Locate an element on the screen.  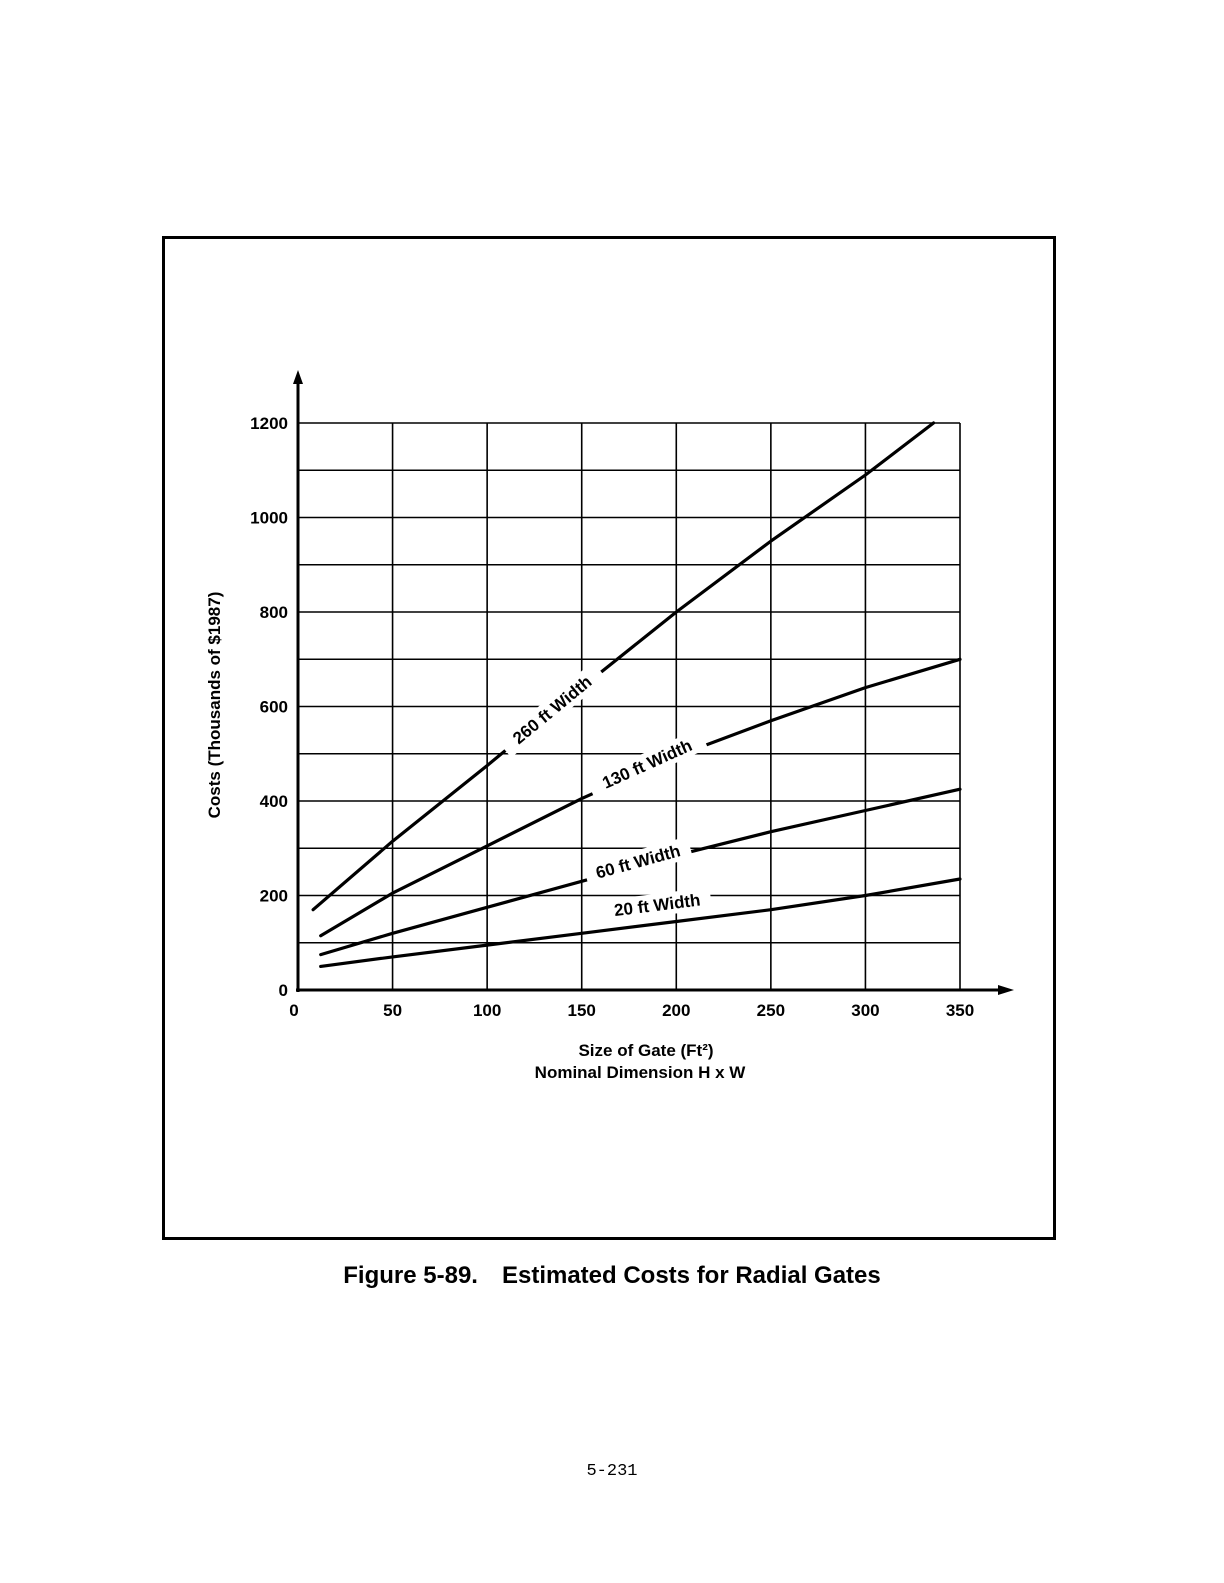
y-tick-label: 600 is located at coordinates (274, 707).